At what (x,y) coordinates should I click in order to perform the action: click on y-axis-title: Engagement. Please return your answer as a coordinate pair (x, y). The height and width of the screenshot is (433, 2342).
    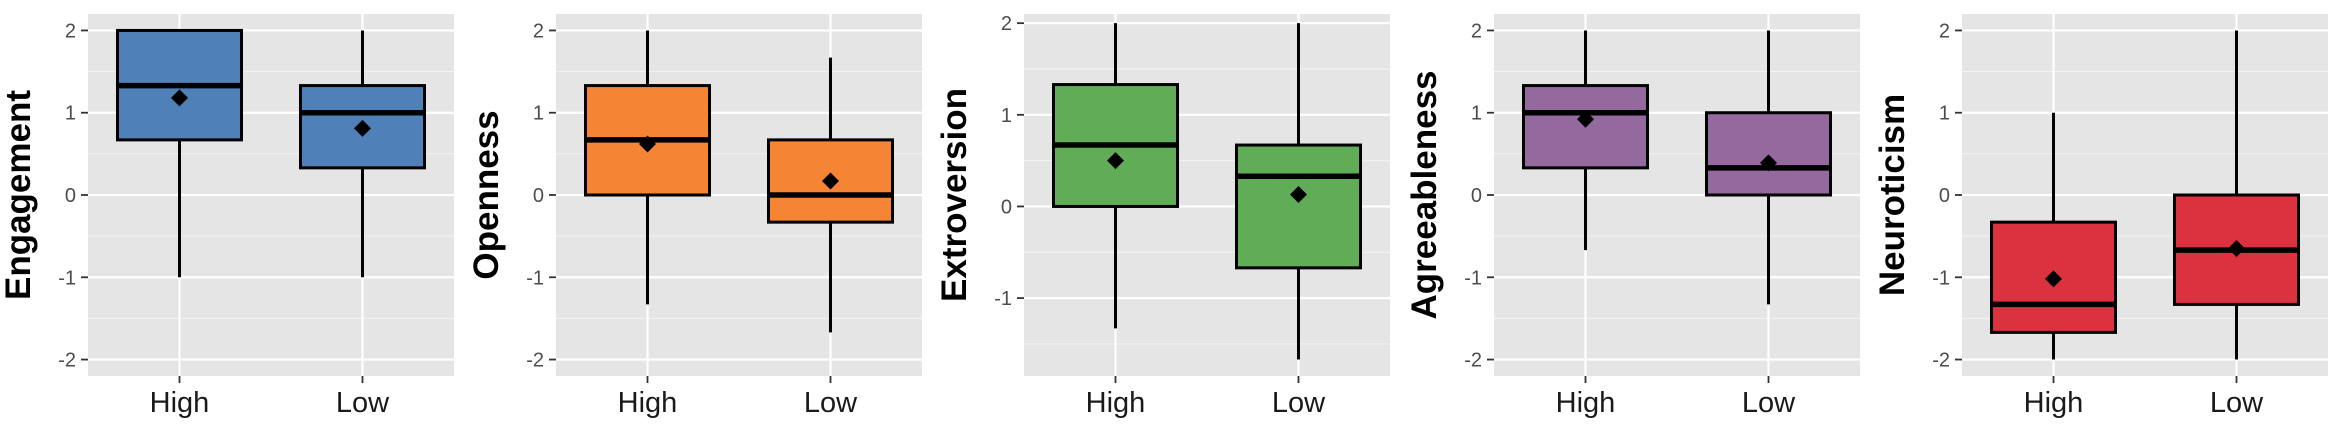
    Looking at the image, I should click on (19, 195).